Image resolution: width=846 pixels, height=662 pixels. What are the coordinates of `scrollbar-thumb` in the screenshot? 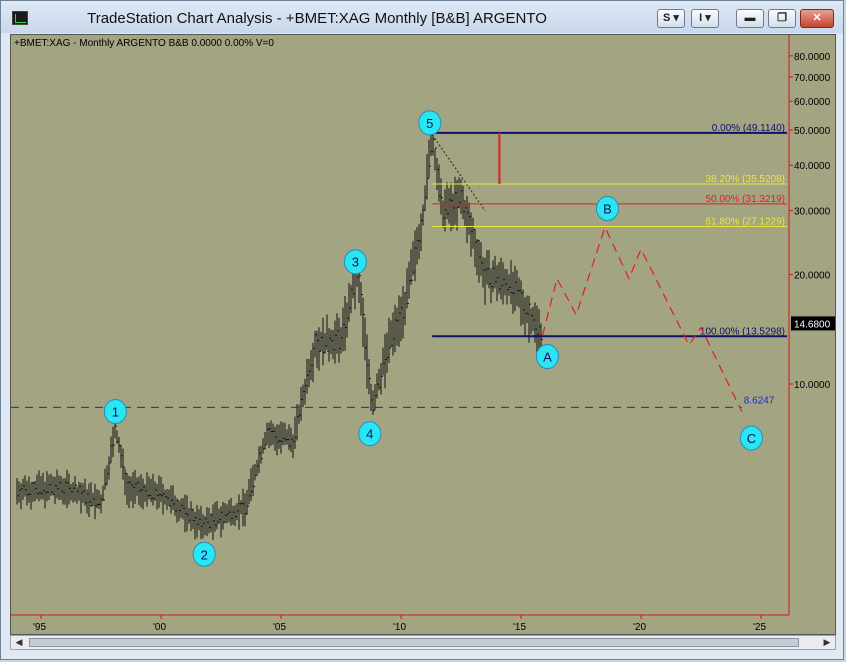 It's located at (414, 642).